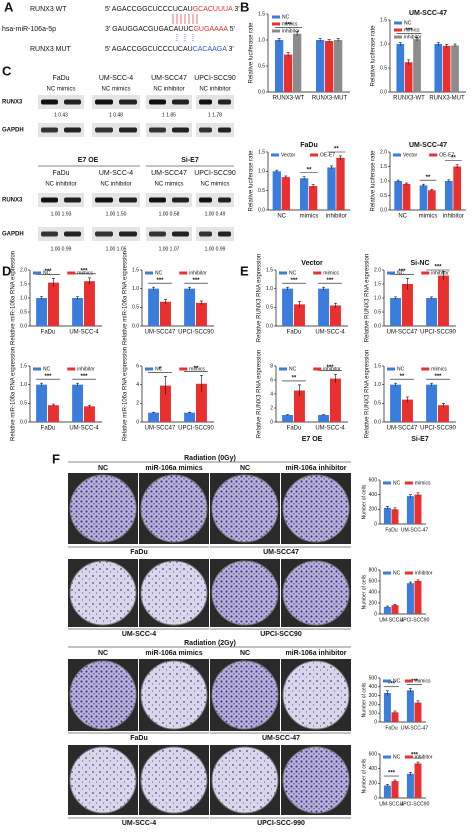  What do you see at coordinates (391, 804) in the screenshot?
I see `x-tick-label: UM-SCC-4` at bounding box center [391, 804].